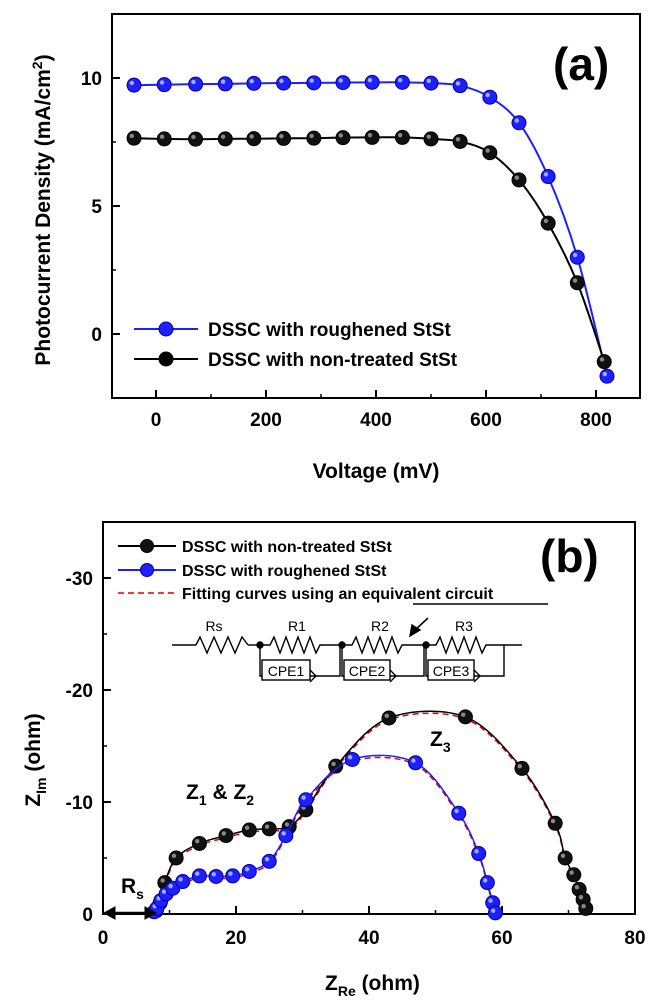 The width and height of the screenshot is (654, 1000). What do you see at coordinates (297, 626) in the screenshot?
I see `circuit-label-r1: R1` at bounding box center [297, 626].